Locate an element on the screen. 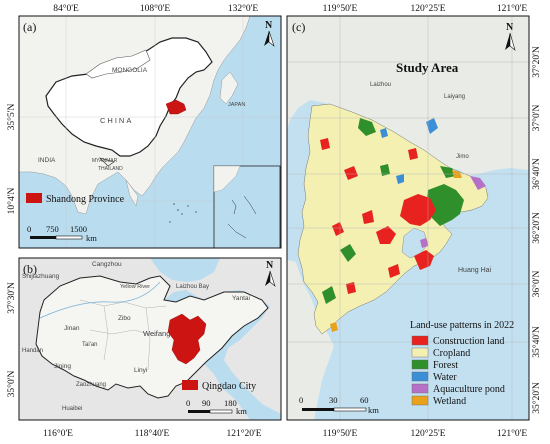 Image resolution: width=550 pixels, height=444 pixels. panel-c-label-laiyang: Laiyang is located at coordinates (454, 97).